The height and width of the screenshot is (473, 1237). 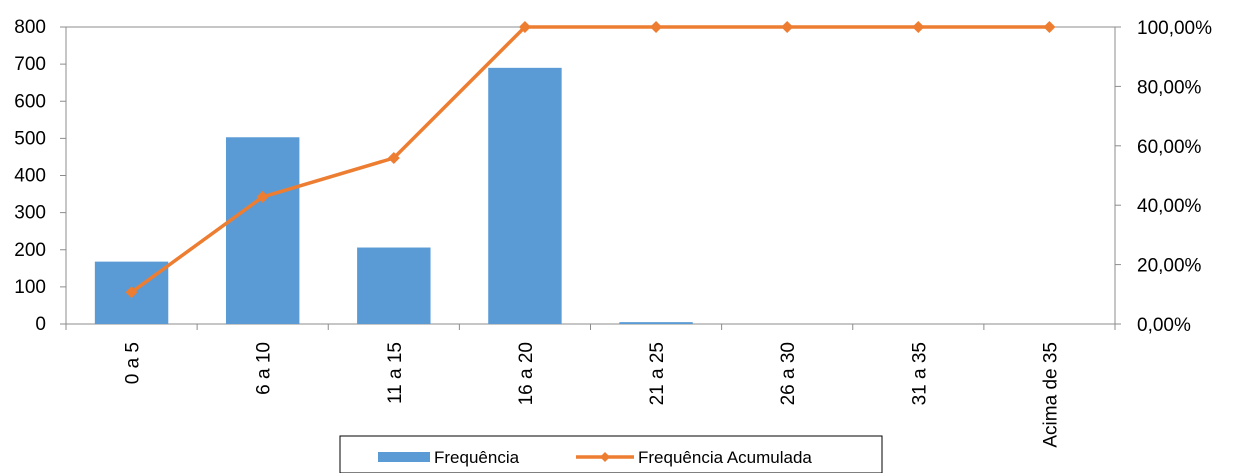 What do you see at coordinates (526, 373) in the screenshot?
I see `x-category-label: 16 a 20` at bounding box center [526, 373].